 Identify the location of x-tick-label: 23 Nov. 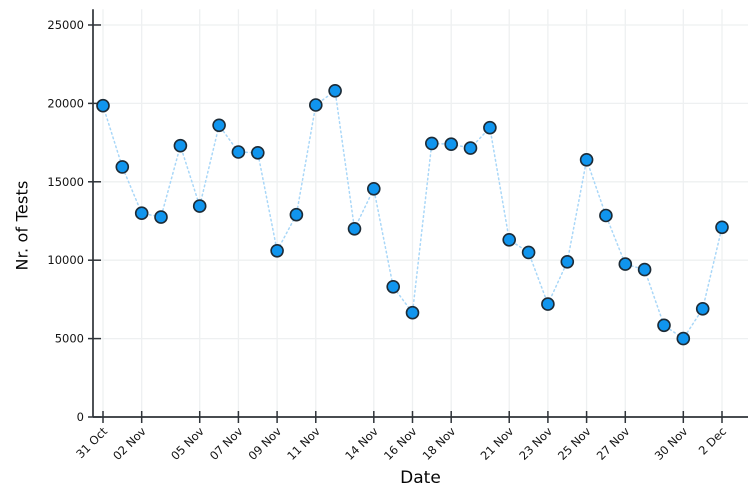
(535, 443).